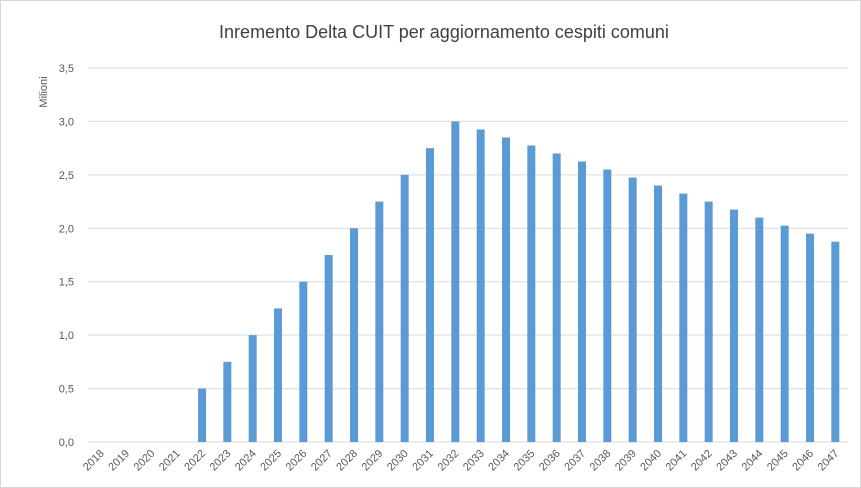 The width and height of the screenshot is (861, 488). I want to click on y-tick-label: 3,0, so click(66, 122).